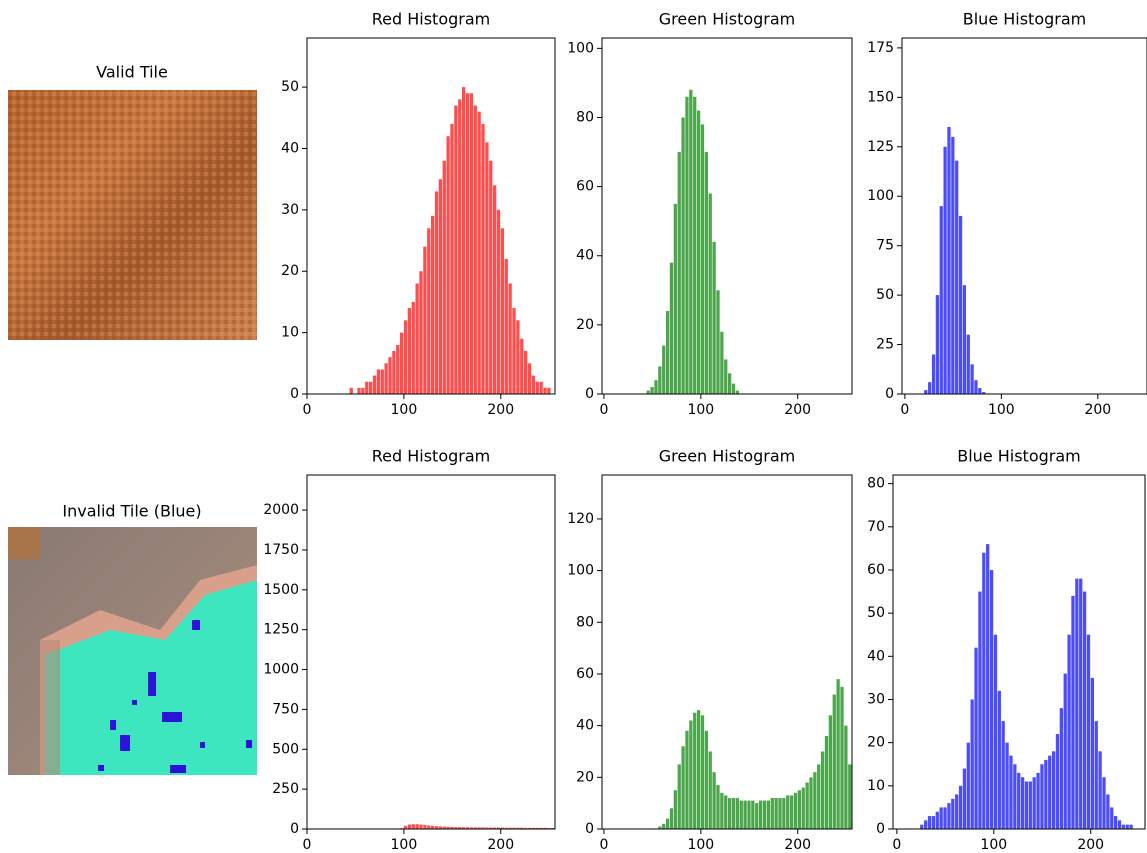  What do you see at coordinates (281, 510) in the screenshot?
I see `y-tick-label: 2000` at bounding box center [281, 510].